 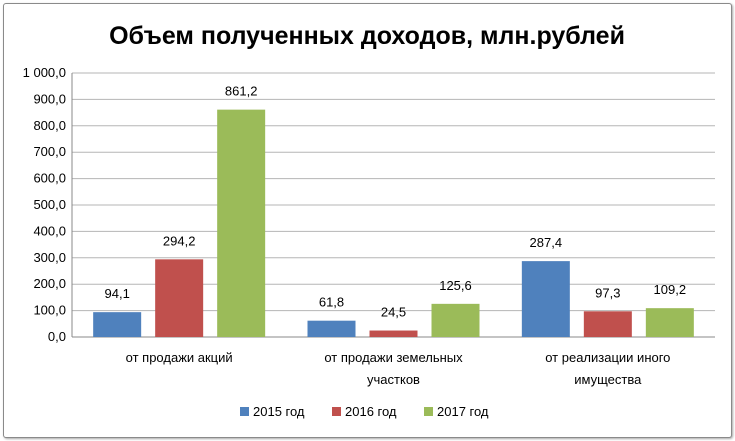 I want to click on data-label: 287,4, so click(x=546, y=242).